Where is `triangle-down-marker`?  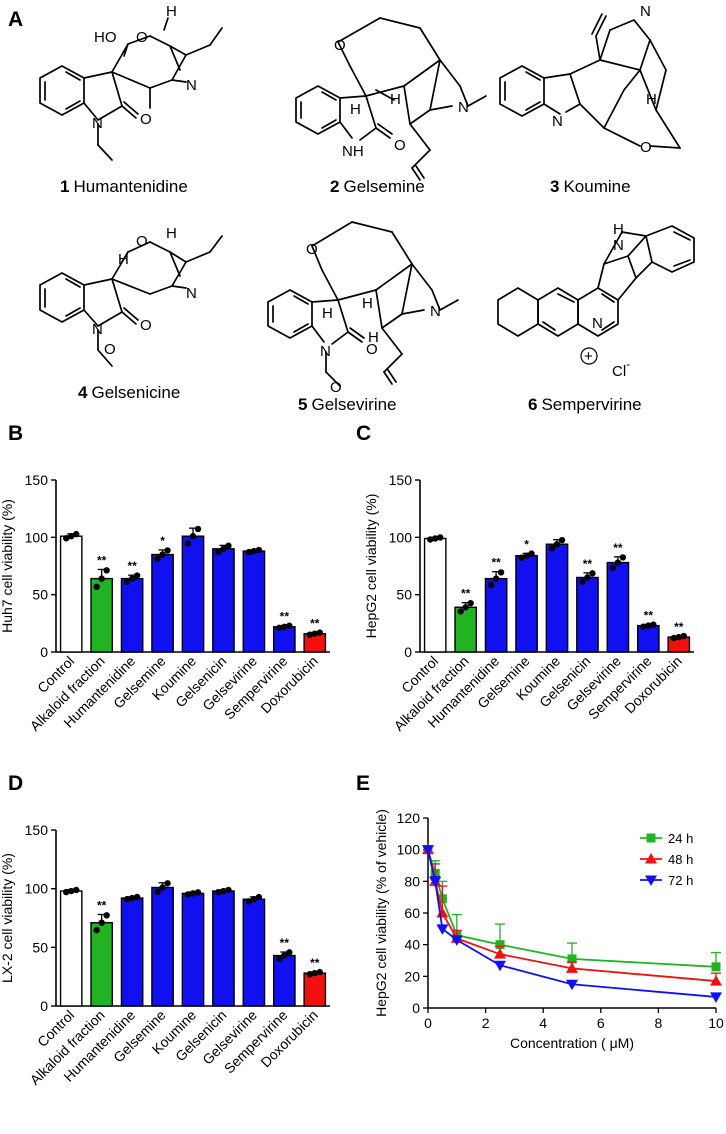
triangle-down-marker is located at coordinates (428, 850).